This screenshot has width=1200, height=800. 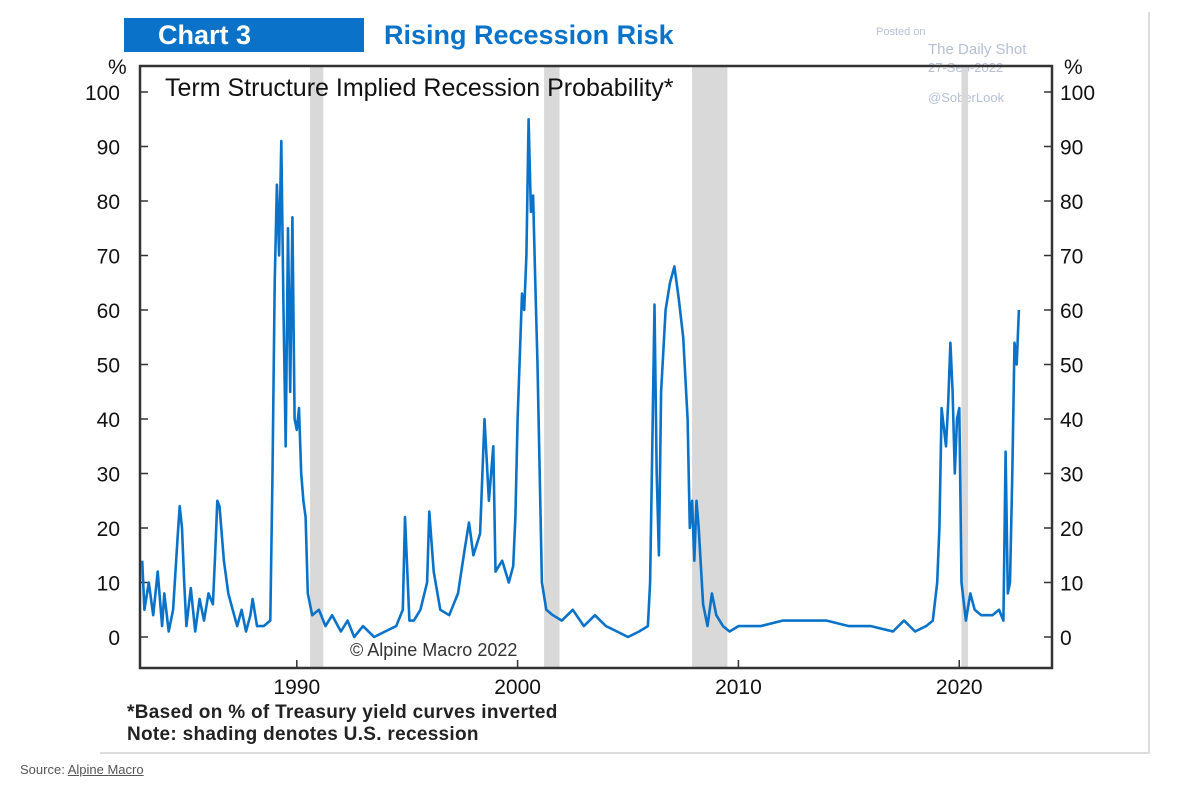 I want to click on y-tick-label-right: 100, so click(x=1077, y=93).